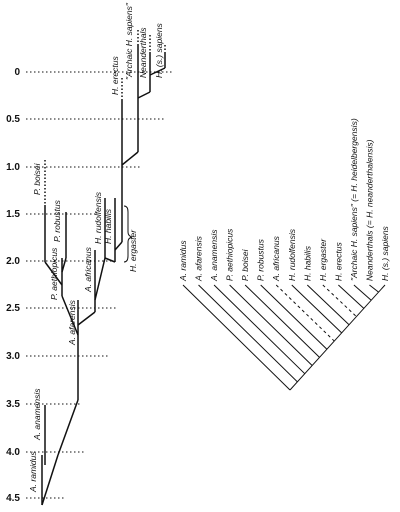 The height and width of the screenshot is (512, 400). Describe the element at coordinates (133, 250) in the screenshot. I see `species-label: H. ergaster` at that location.